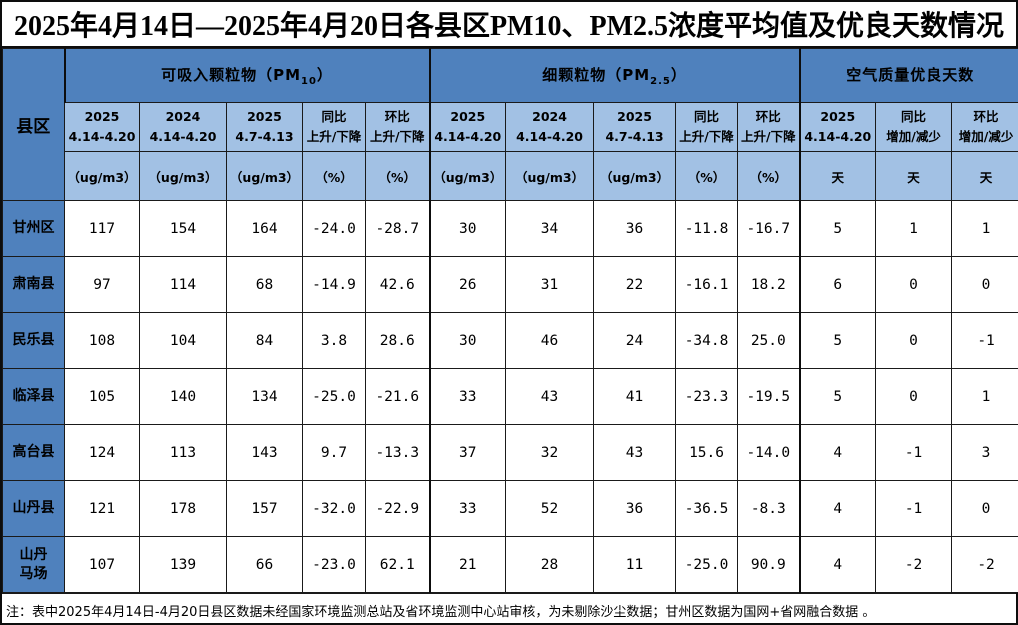  I want to click on group-label-text: 细颗粒物（PM, so click(596, 75).